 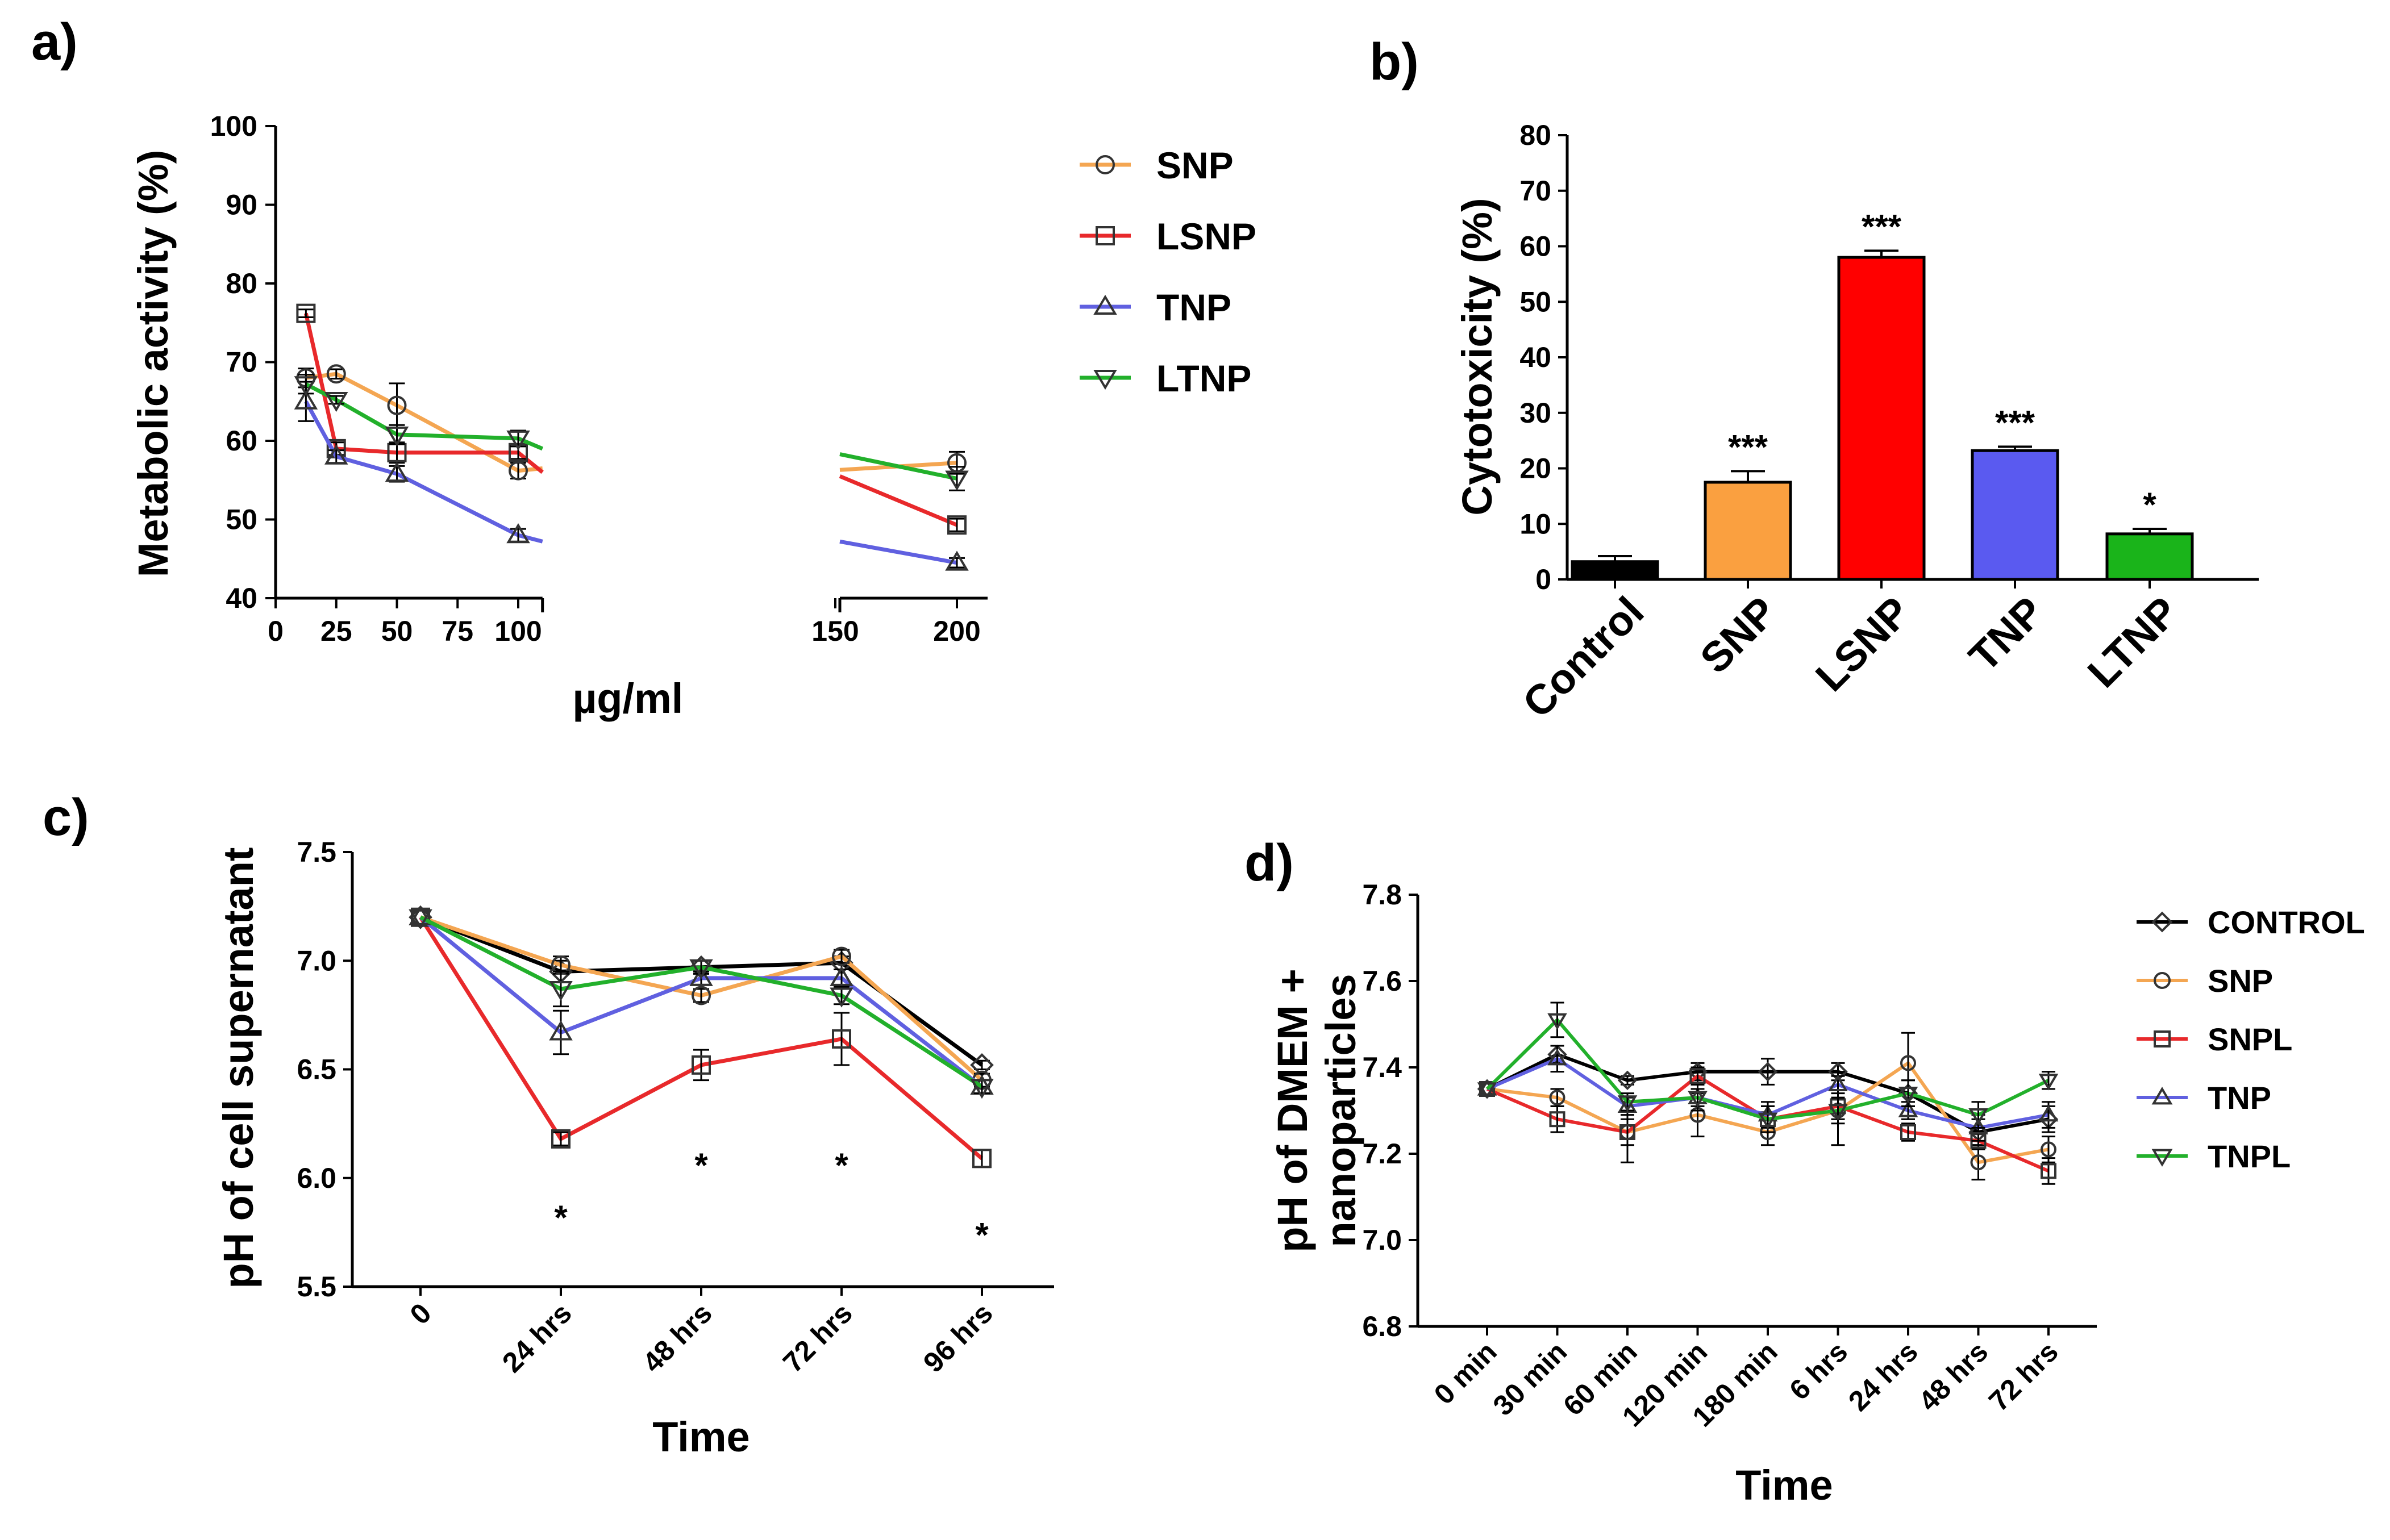 What do you see at coordinates (1535, 524) in the screenshot?
I see `b-y-tick-label: 10` at bounding box center [1535, 524].